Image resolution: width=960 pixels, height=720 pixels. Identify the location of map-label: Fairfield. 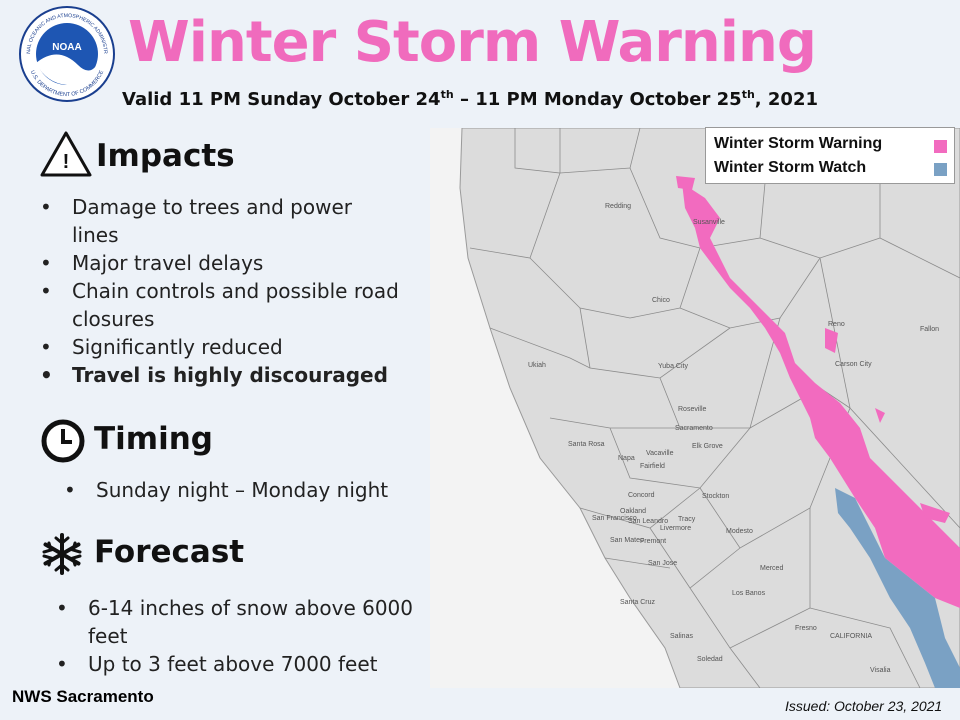
(652, 466).